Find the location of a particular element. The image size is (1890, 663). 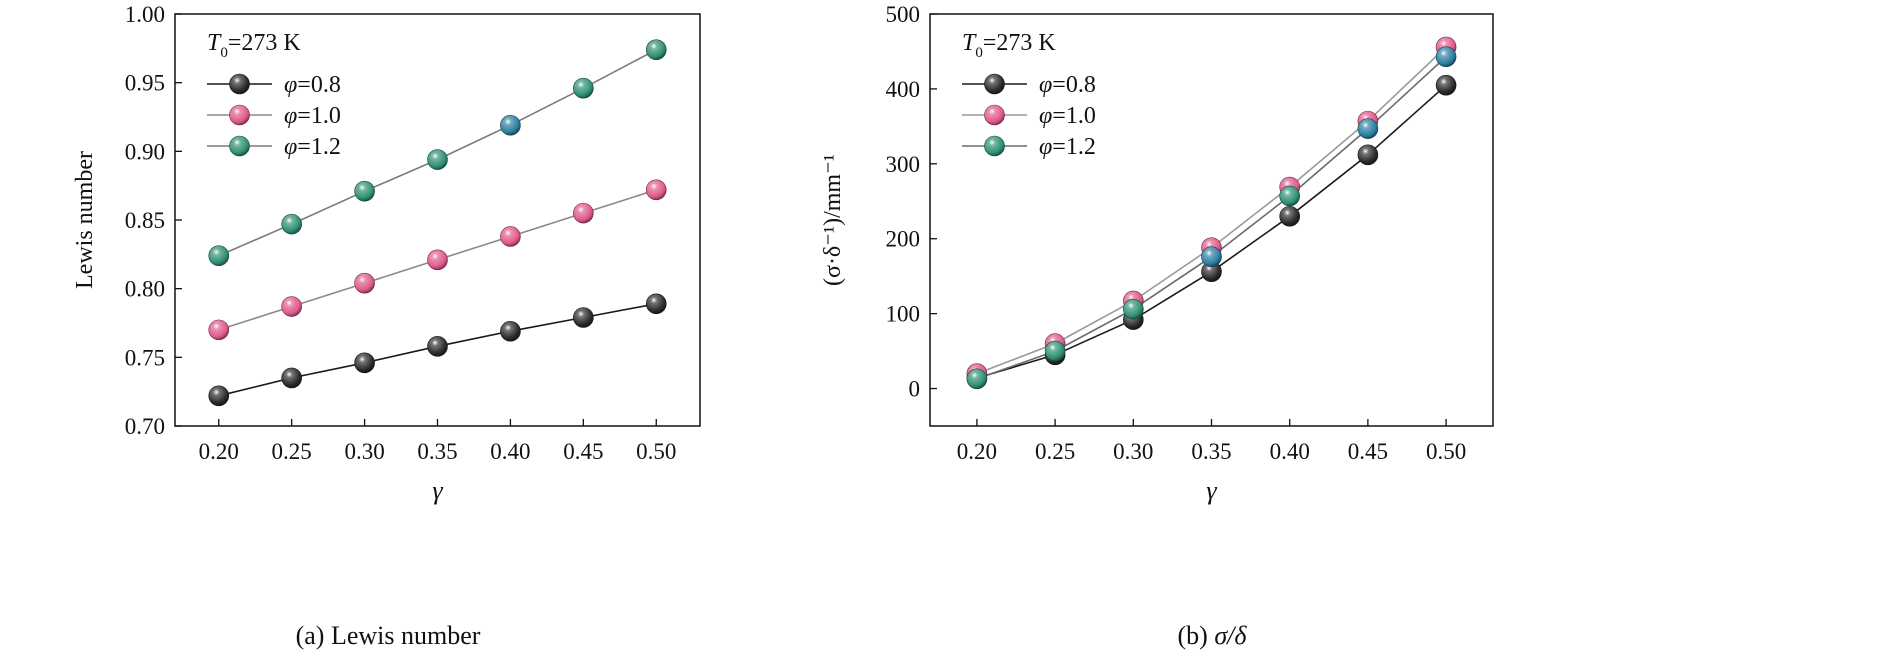

y-tick-label: 0.70 is located at coordinates (145, 426).